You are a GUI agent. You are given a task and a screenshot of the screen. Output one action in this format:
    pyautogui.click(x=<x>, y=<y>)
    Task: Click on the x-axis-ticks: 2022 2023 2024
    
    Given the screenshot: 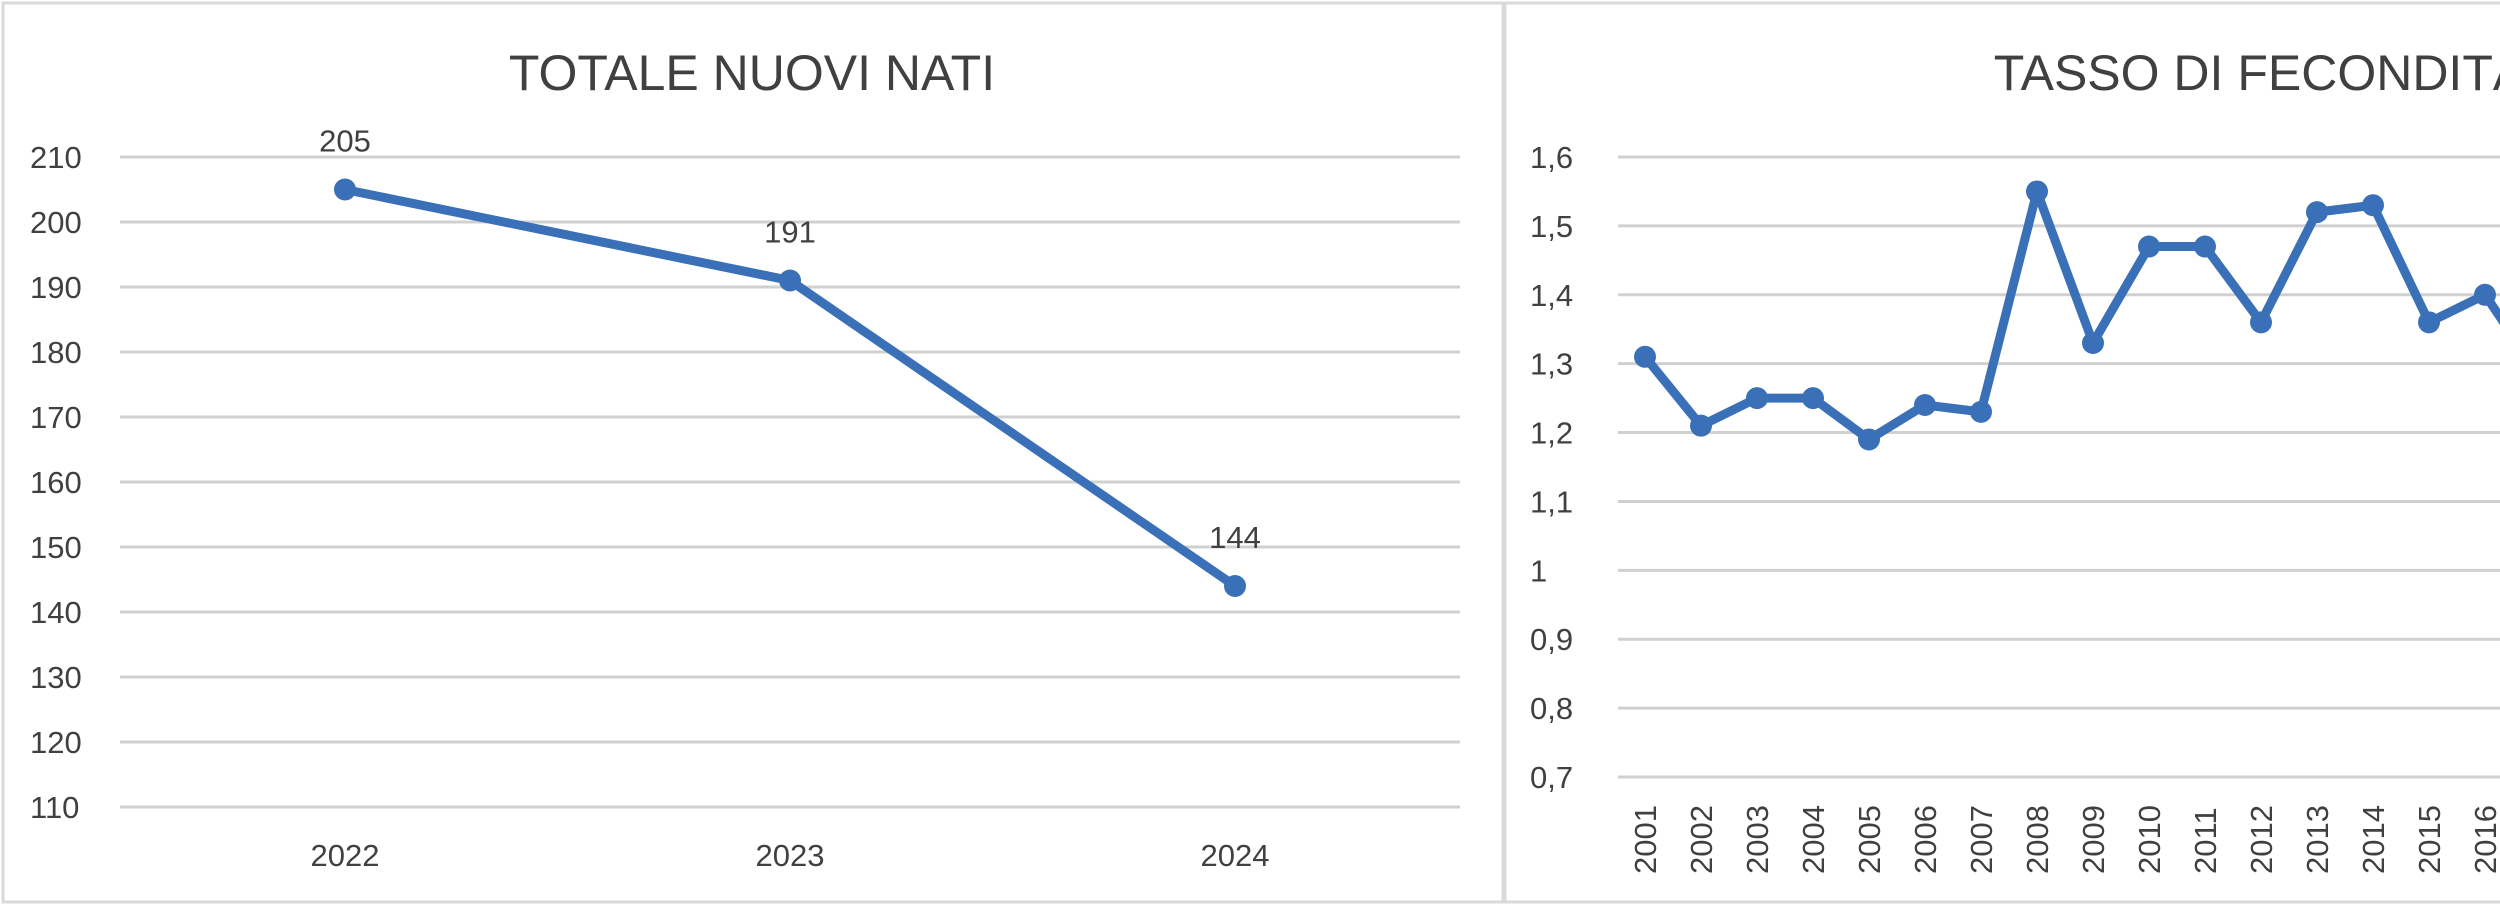 What is the action you would take?
    pyautogui.click(x=790, y=855)
    